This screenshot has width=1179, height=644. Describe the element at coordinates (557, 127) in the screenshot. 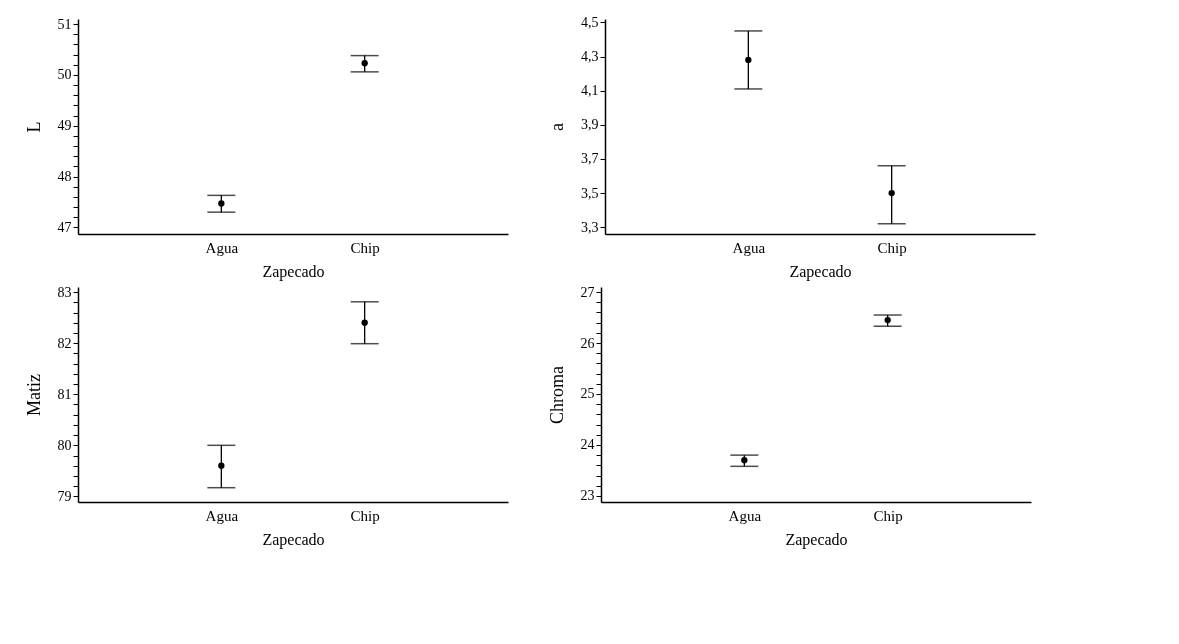

I see `y-axis-title: a` at that location.